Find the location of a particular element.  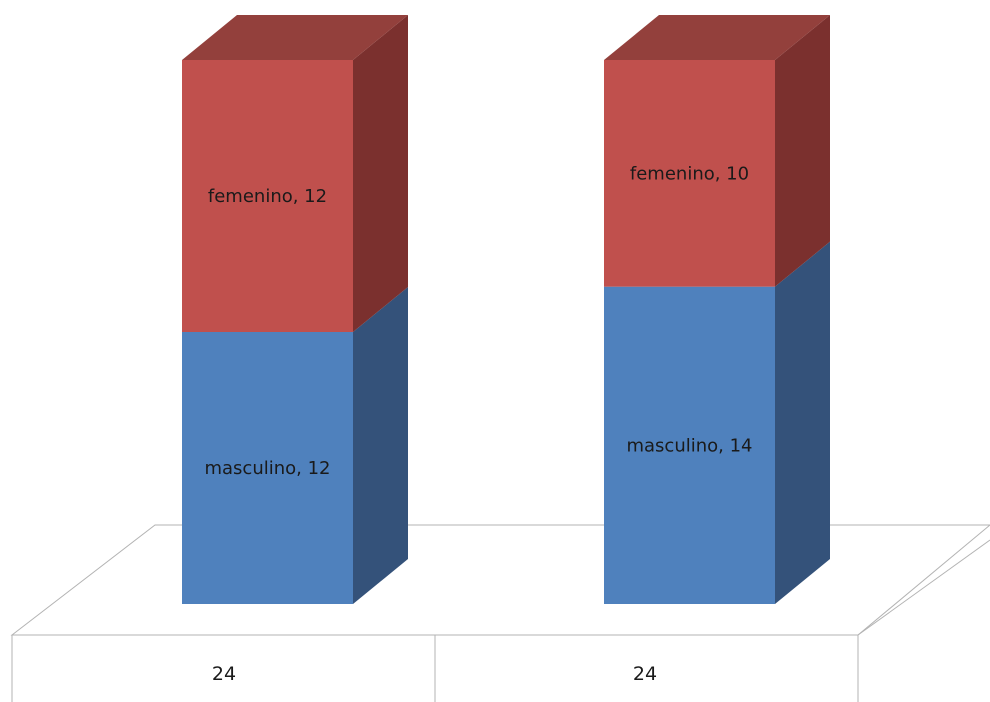

data-label: femenino, 10 is located at coordinates (689, 173).